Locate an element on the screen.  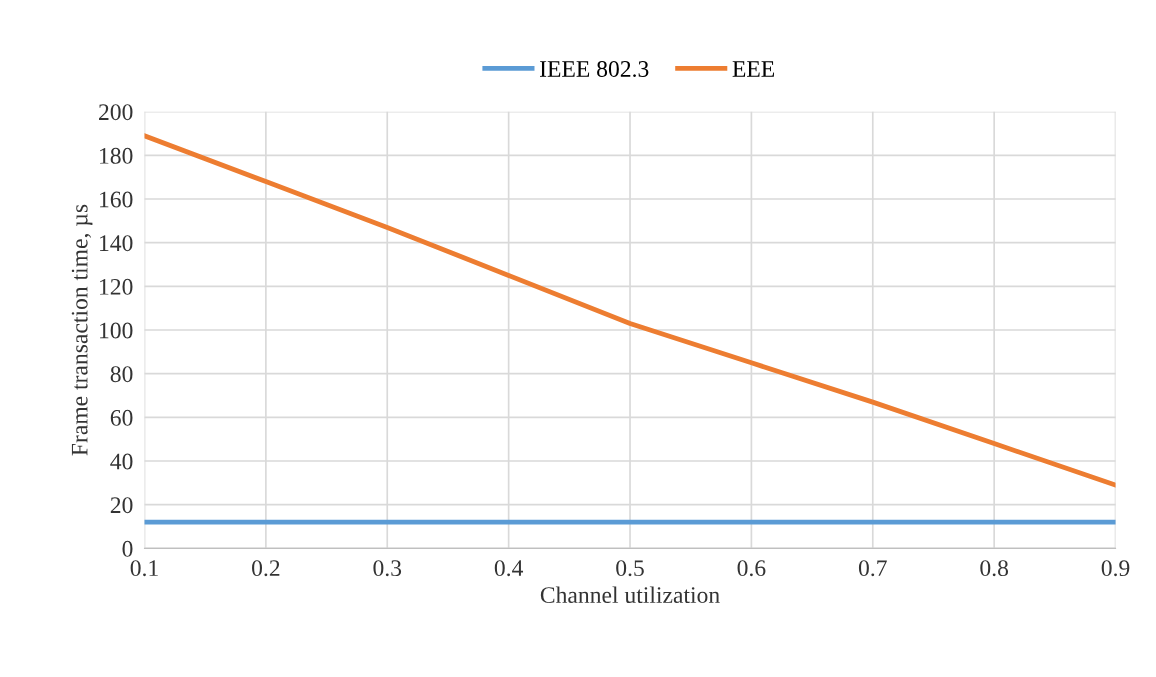
y-tick-label: 160 is located at coordinates (116, 199).